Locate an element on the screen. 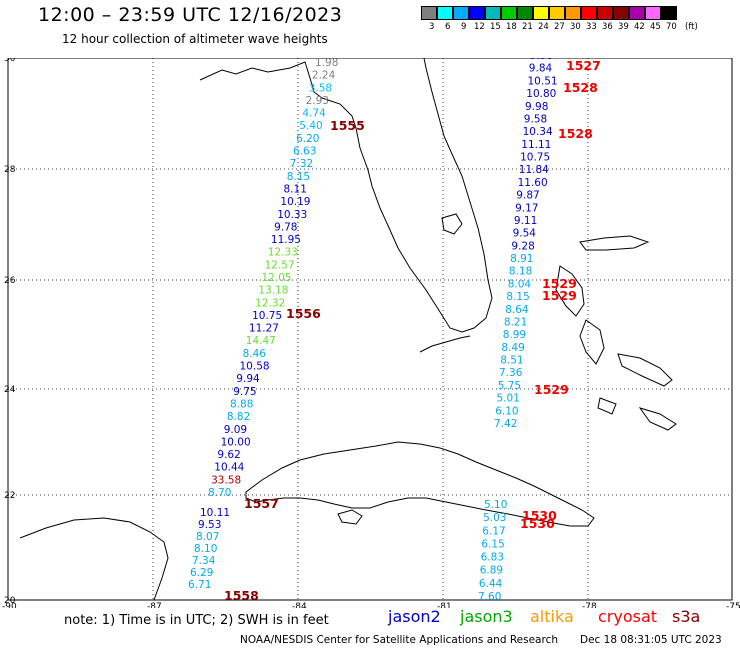 The width and height of the screenshot is (740, 650). wave-height-value: 9.53 is located at coordinates (209, 525).